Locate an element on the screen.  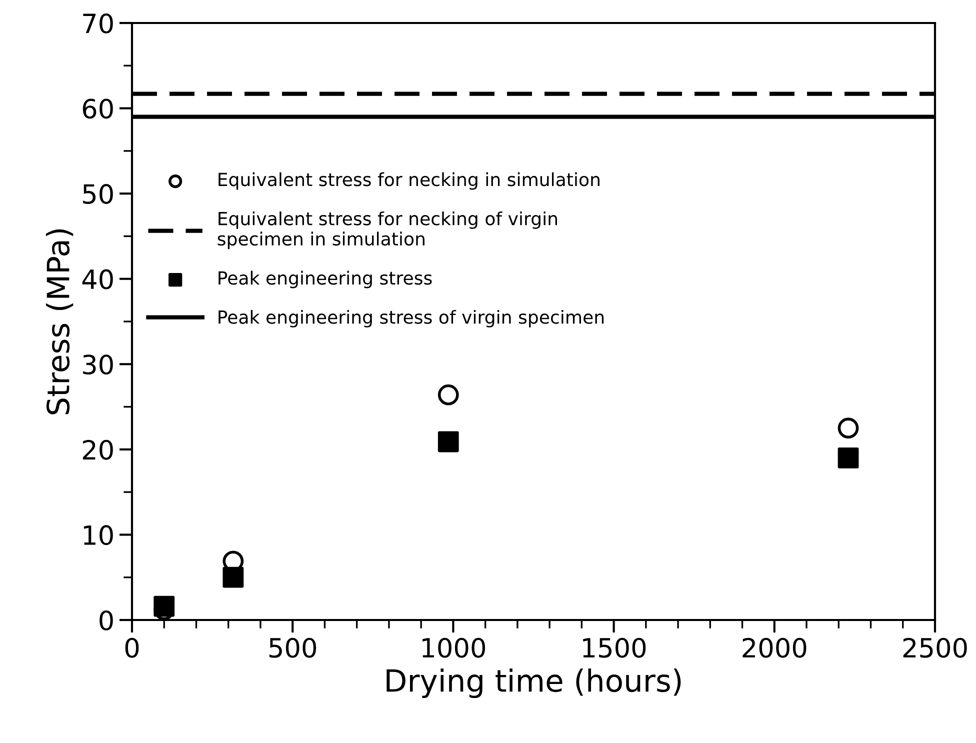
x-tick-label: 1000 is located at coordinates (454, 648).